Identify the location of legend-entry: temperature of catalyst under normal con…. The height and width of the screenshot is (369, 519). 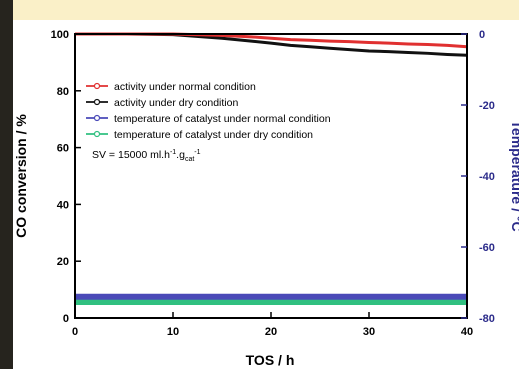
(222, 119).